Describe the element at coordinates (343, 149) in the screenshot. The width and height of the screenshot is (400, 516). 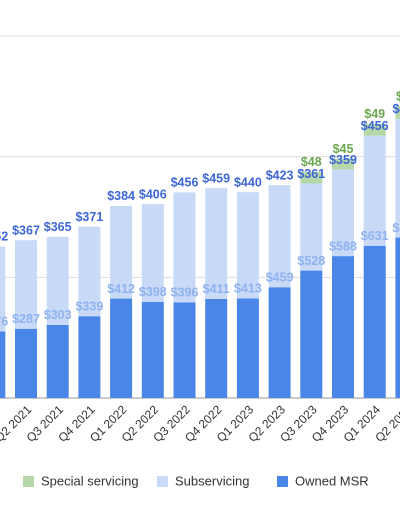
I see `value-label: $45` at that location.